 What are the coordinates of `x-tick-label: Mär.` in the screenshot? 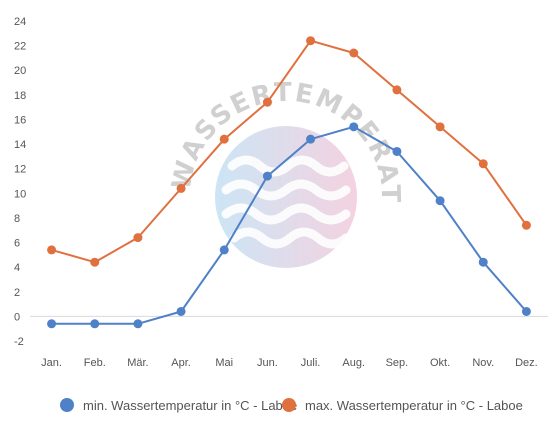 It's located at (137, 363).